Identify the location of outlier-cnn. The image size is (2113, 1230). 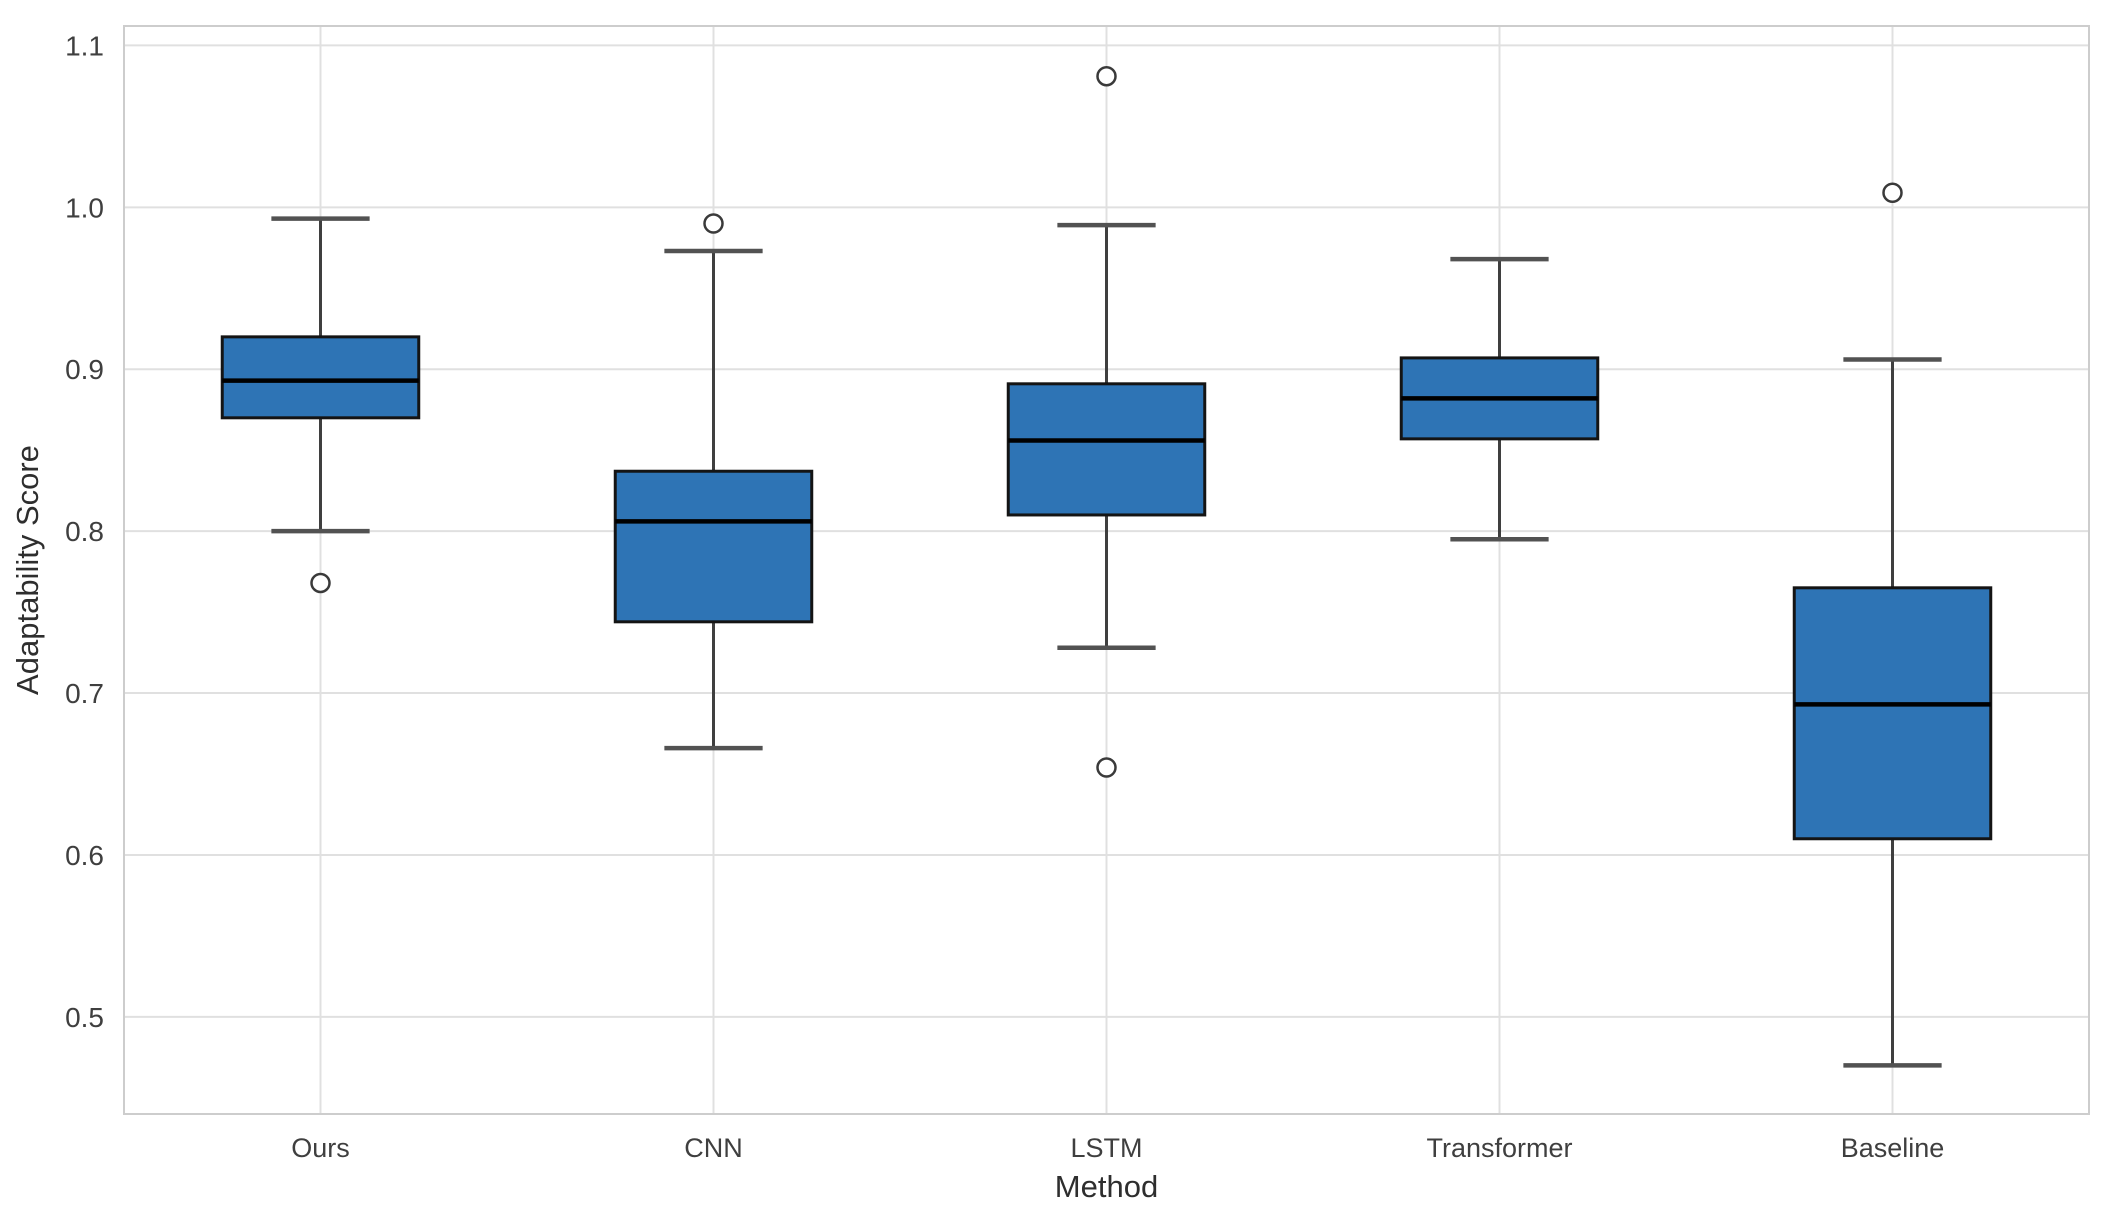
(713, 223).